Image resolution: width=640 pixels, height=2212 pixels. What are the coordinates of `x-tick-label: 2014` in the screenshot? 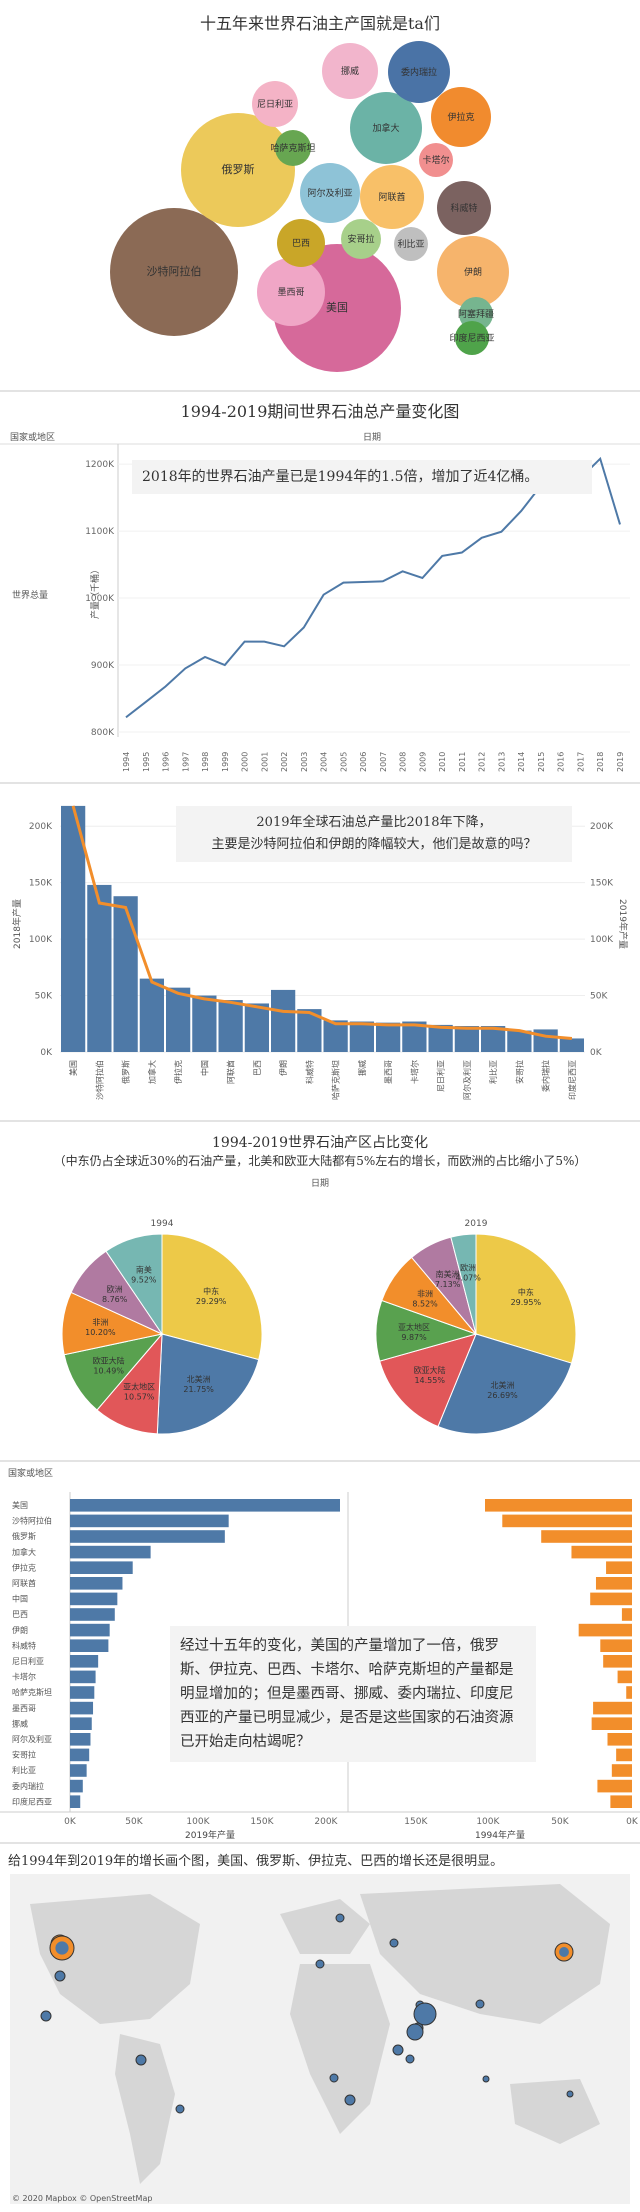 It's located at (521, 762).